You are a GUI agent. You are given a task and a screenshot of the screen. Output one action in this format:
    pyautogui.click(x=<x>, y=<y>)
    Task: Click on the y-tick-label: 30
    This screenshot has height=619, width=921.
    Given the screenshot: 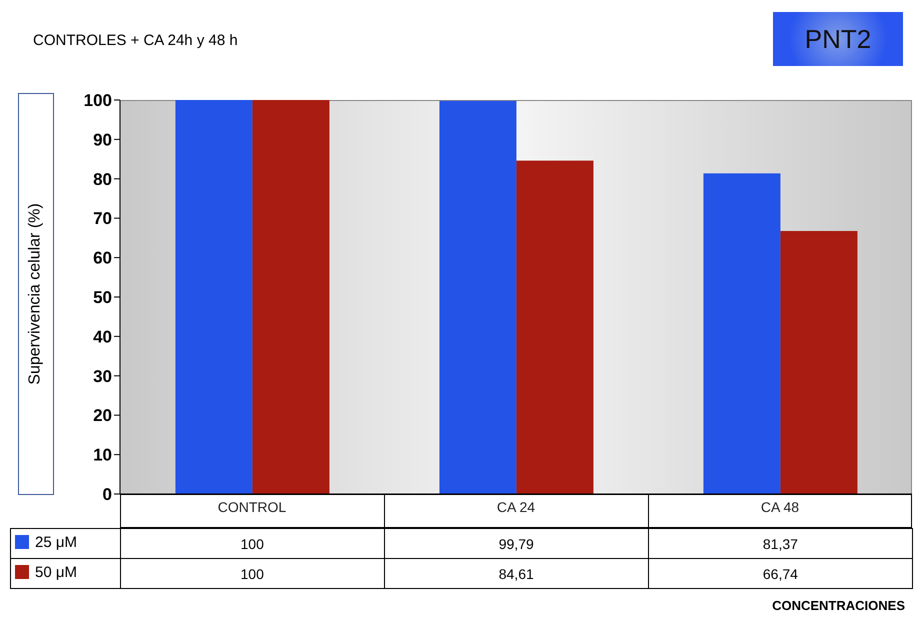 What is the action you would take?
    pyautogui.click(x=102, y=376)
    